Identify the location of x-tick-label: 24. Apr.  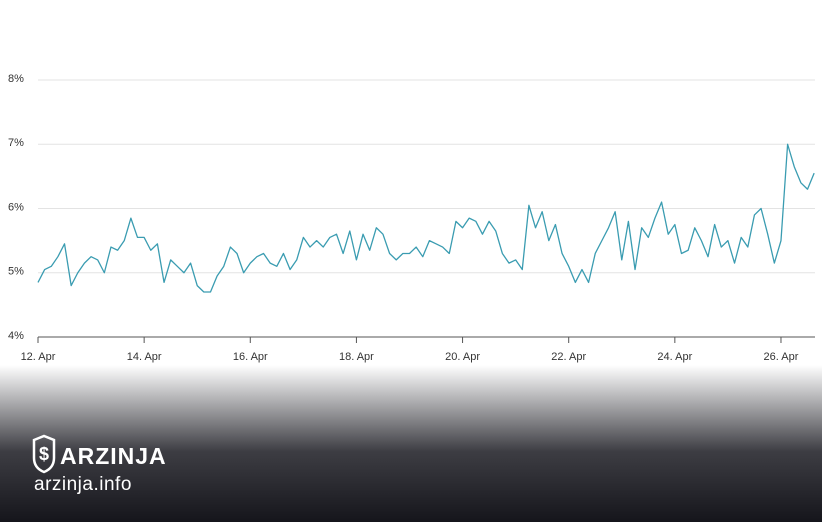
(674, 357).